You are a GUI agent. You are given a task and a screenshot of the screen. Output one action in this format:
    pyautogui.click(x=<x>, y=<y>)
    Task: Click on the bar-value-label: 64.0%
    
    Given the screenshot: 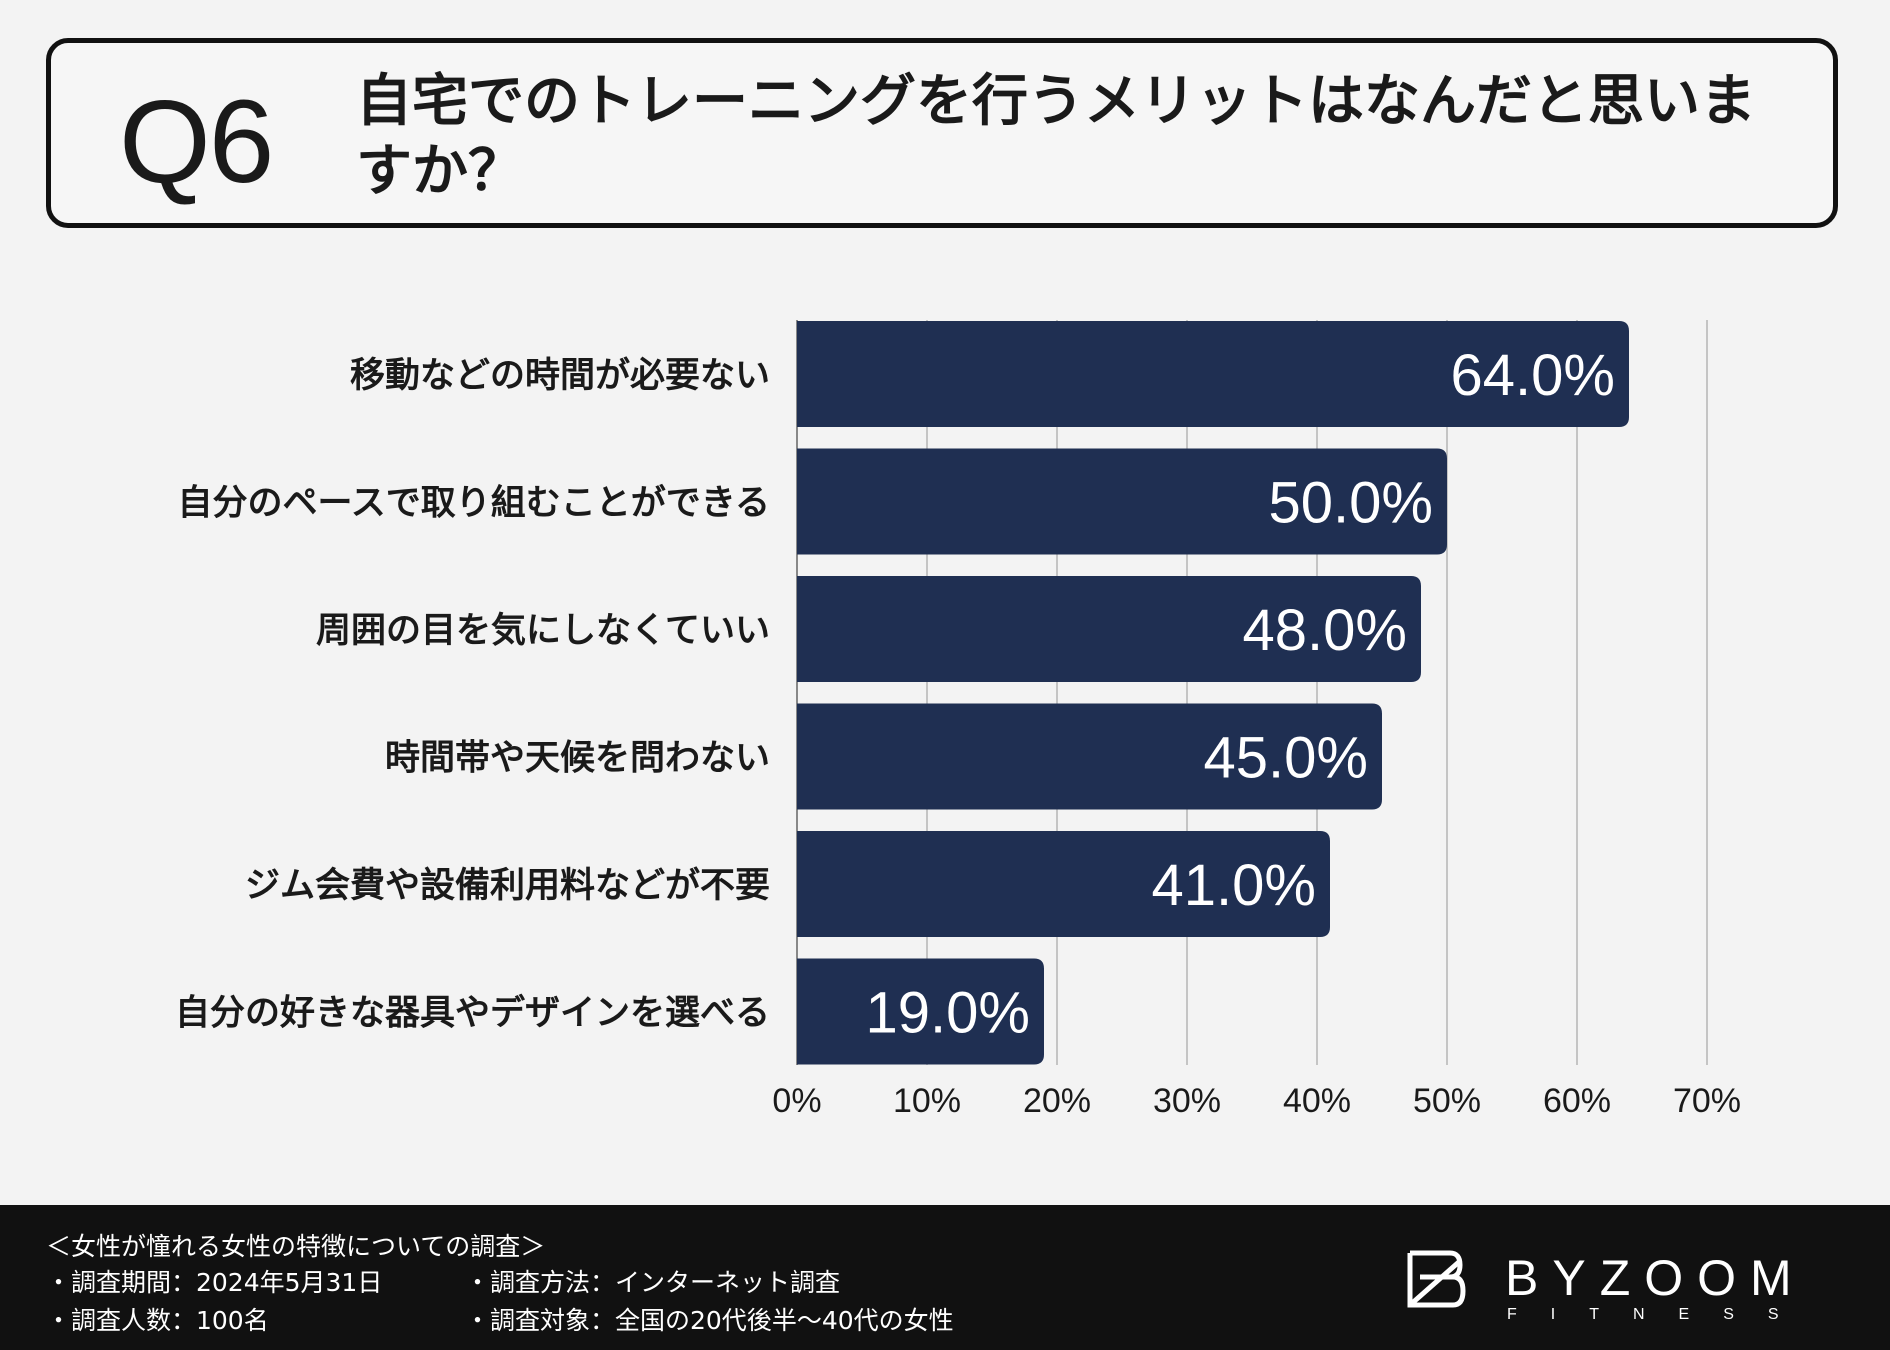 What is the action you would take?
    pyautogui.click(x=1533, y=375)
    